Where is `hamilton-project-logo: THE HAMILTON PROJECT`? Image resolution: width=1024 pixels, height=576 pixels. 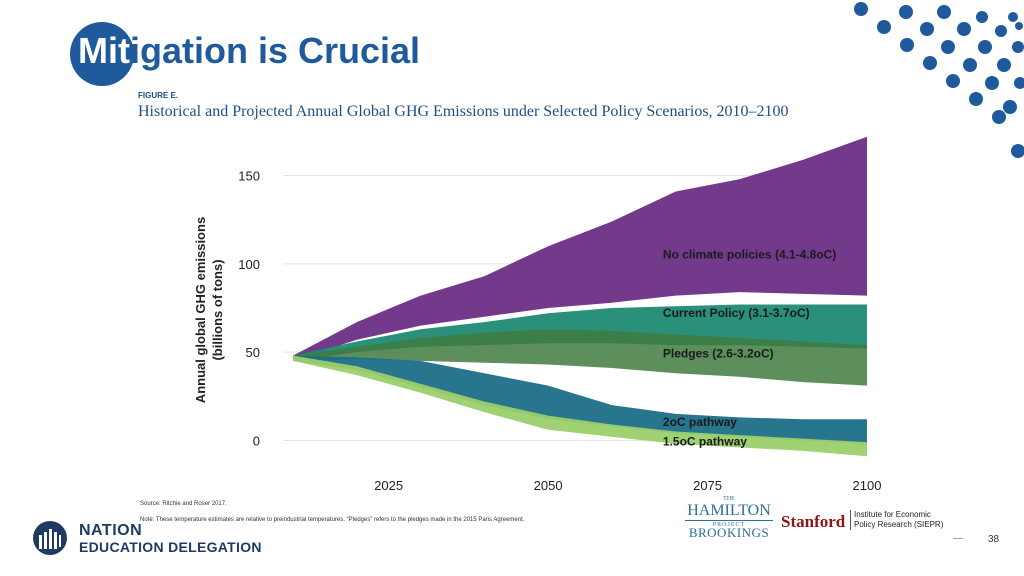 hamilton-project-logo: THE HAMILTON PROJECT is located at coordinates (729, 512).